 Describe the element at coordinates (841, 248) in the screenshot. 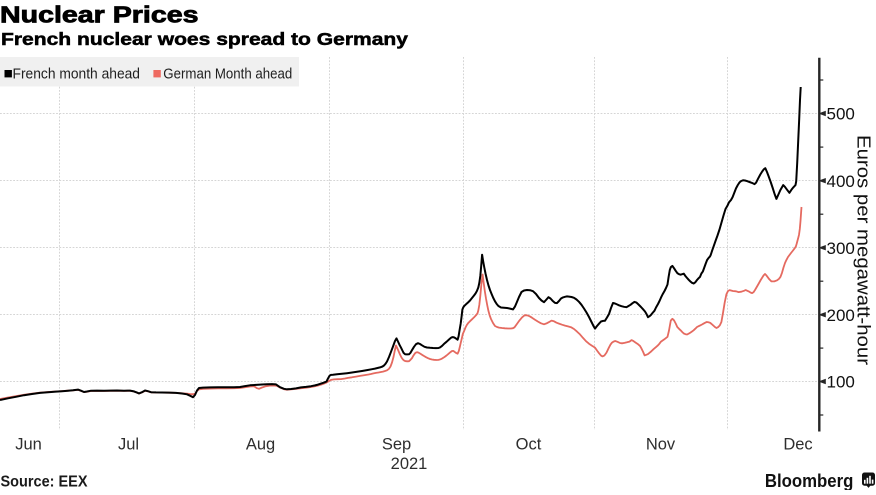

I see `svg-text: 300` at that location.